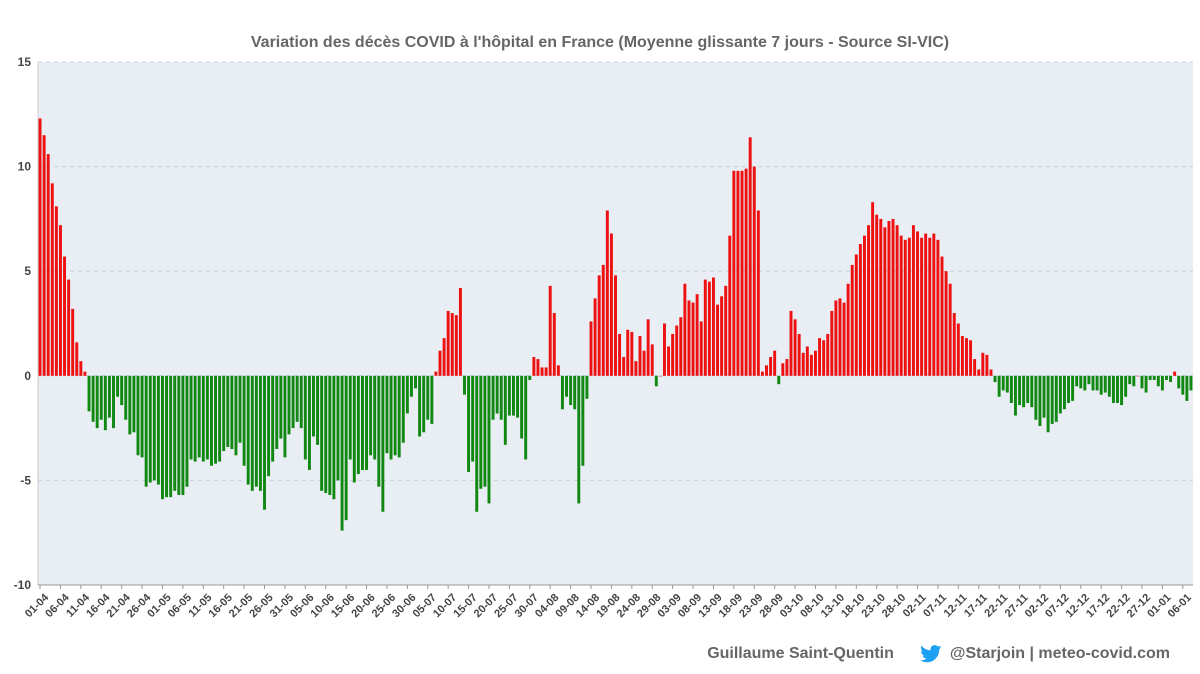 Image resolution: width=1200 pixels, height=674 pixels. Describe the element at coordinates (25, 480) in the screenshot. I see `y-tick-label: -5` at that location.